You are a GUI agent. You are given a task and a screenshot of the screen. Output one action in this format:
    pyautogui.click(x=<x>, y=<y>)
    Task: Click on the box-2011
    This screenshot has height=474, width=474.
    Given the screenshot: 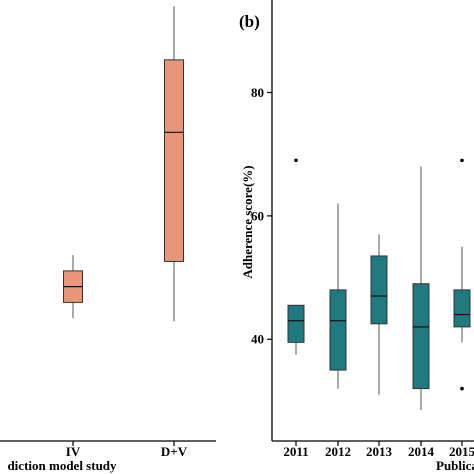 What is the action you would take?
    pyautogui.click(x=296, y=256)
    